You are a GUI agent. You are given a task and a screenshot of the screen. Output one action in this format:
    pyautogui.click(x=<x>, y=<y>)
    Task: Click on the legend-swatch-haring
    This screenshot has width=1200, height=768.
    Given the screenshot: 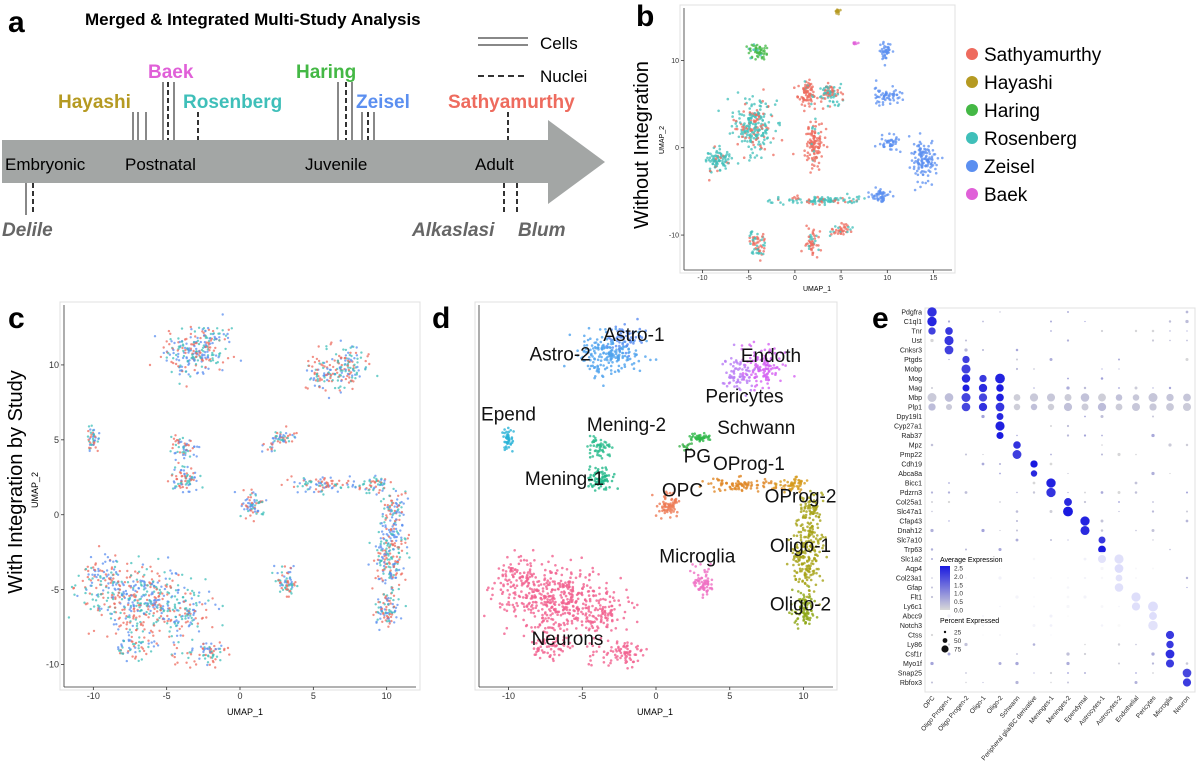 What is the action you would take?
    pyautogui.click(x=972, y=110)
    